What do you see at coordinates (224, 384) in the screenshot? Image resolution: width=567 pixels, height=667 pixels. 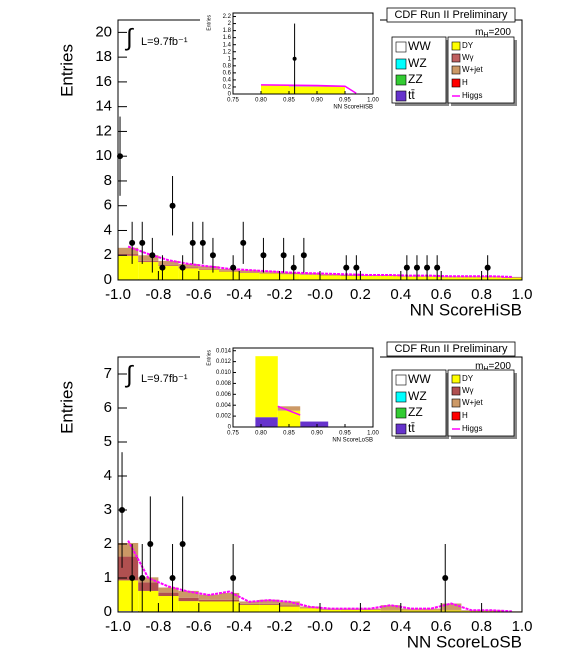 I see `y-tick-label: 0.008` at bounding box center [224, 384].